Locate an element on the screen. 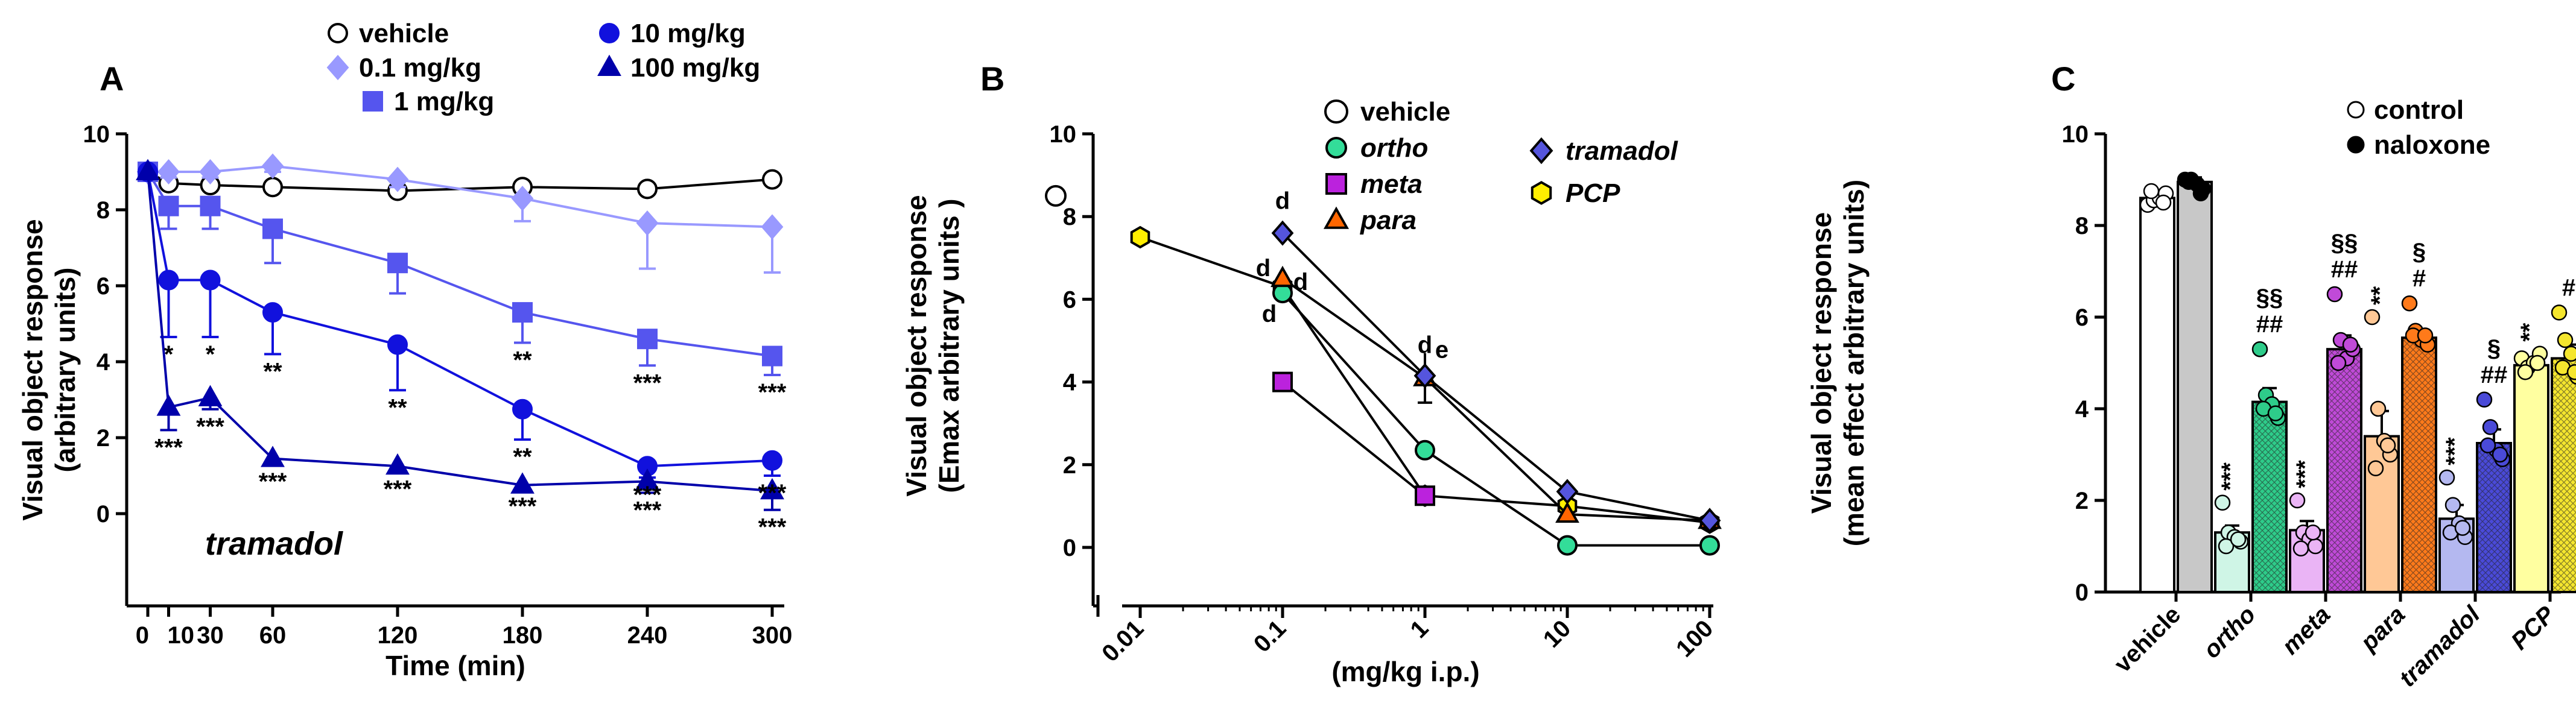 This screenshot has height=712, width=2576. legend-label: vehicle is located at coordinates (1405, 112).